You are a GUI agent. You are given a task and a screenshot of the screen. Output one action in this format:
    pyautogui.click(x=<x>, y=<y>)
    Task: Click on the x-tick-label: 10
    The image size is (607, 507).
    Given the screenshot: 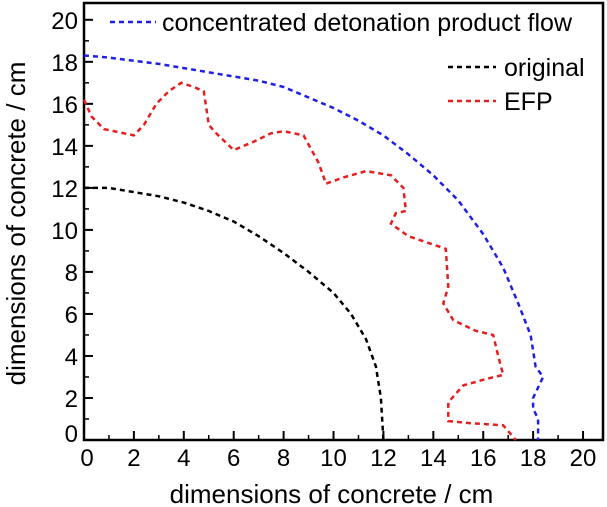 What is the action you would take?
    pyautogui.click(x=333, y=458)
    